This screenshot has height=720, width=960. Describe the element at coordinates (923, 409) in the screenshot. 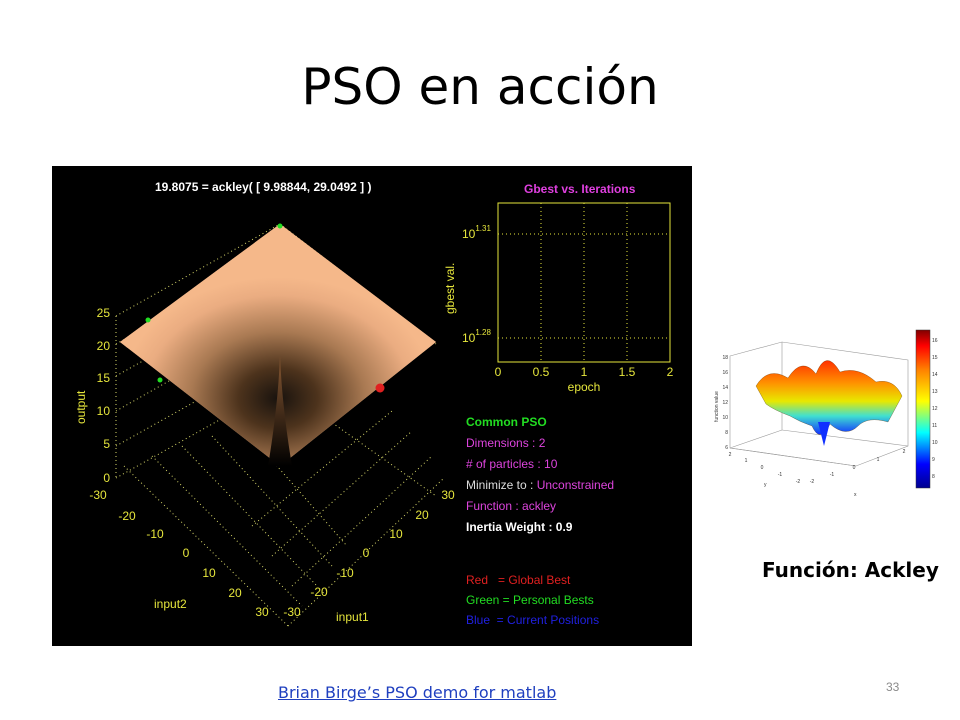

I see `thumb-colorbar` at that location.